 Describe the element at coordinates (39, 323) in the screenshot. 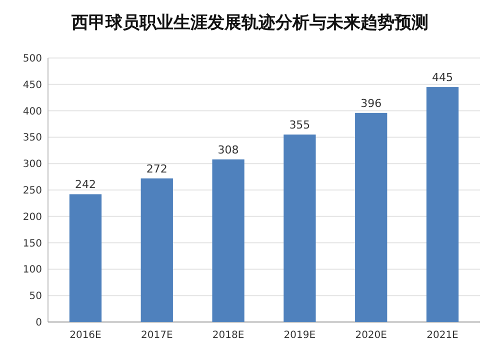

I see `y-tick-label: 0` at that location.